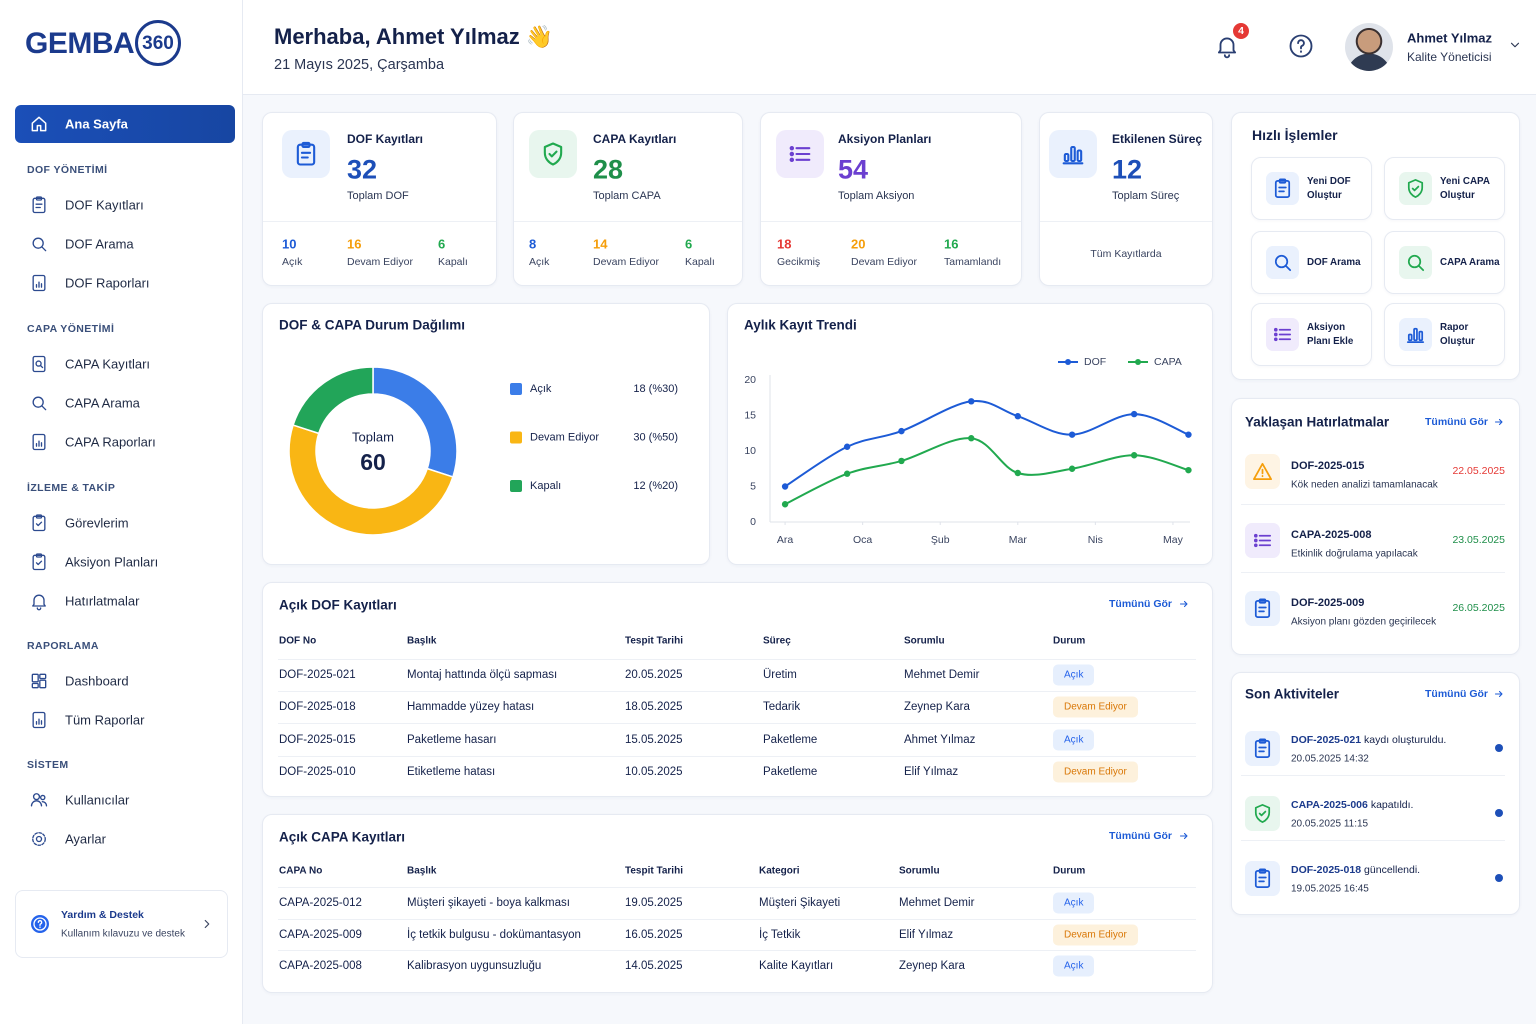  Describe the element at coordinates (1369, 47) in the screenshot. I see `avatar` at that location.